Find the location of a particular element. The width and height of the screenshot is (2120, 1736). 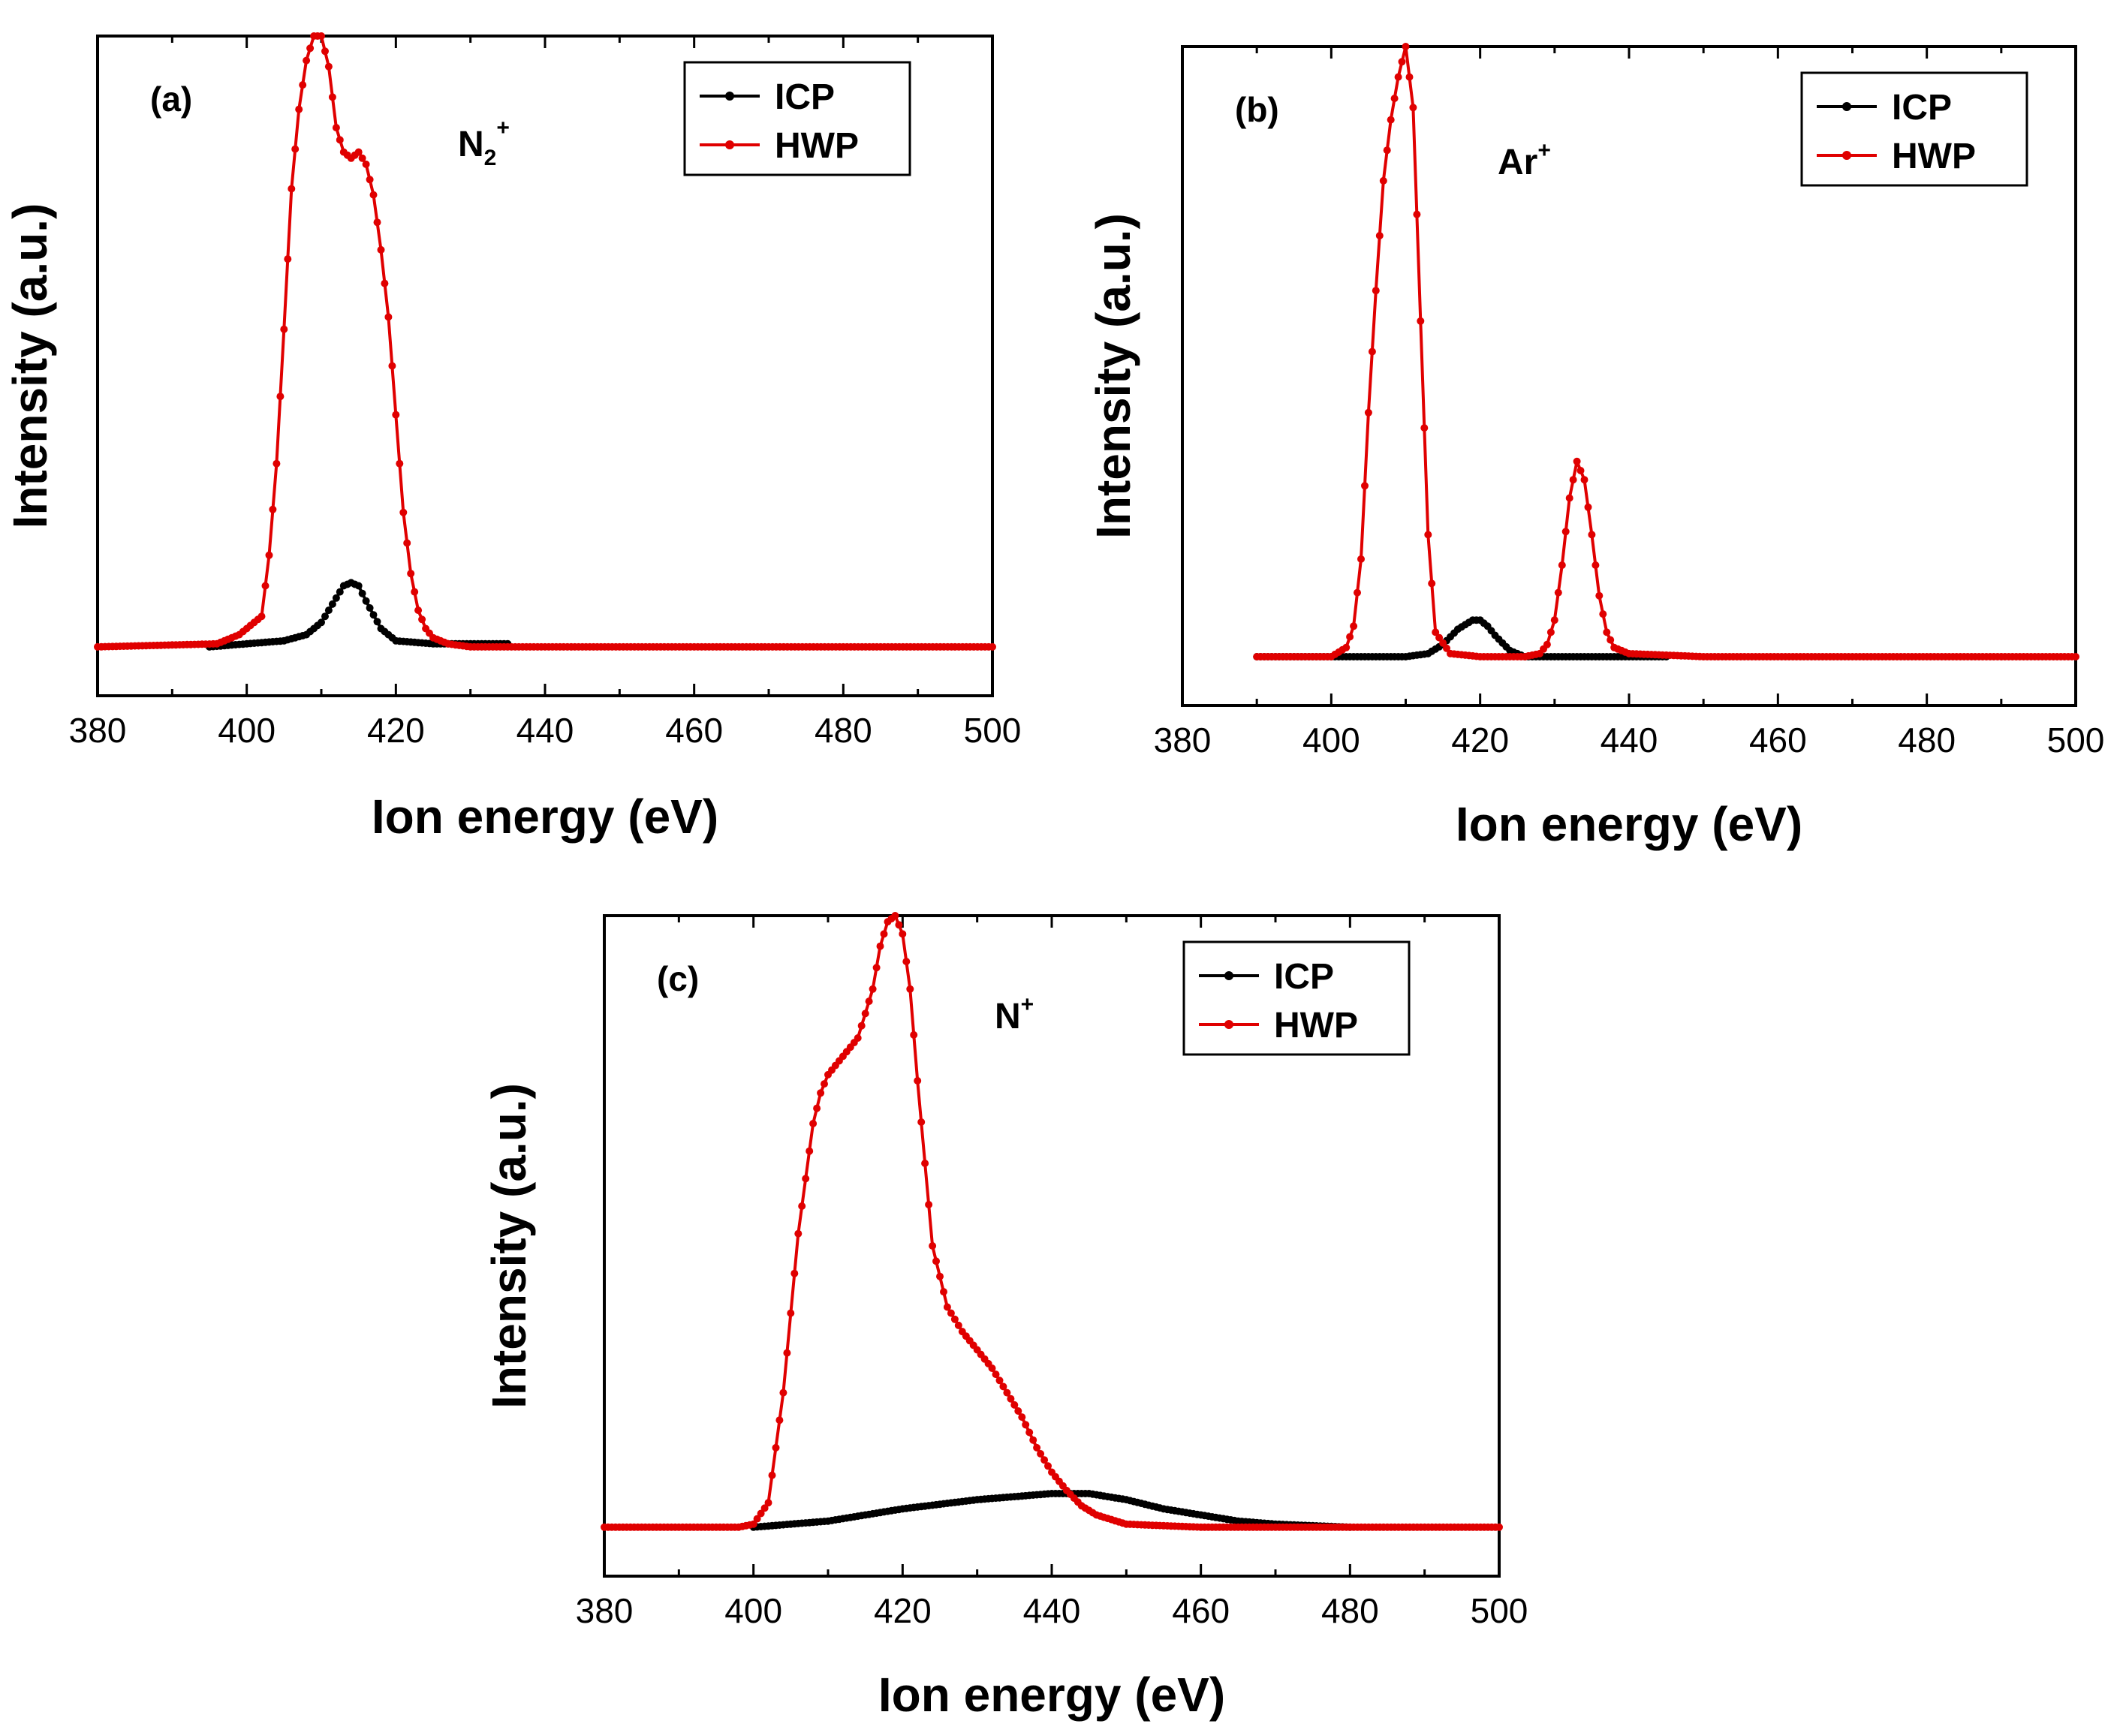

legend-label-hwp: HWP is located at coordinates (817, 146).